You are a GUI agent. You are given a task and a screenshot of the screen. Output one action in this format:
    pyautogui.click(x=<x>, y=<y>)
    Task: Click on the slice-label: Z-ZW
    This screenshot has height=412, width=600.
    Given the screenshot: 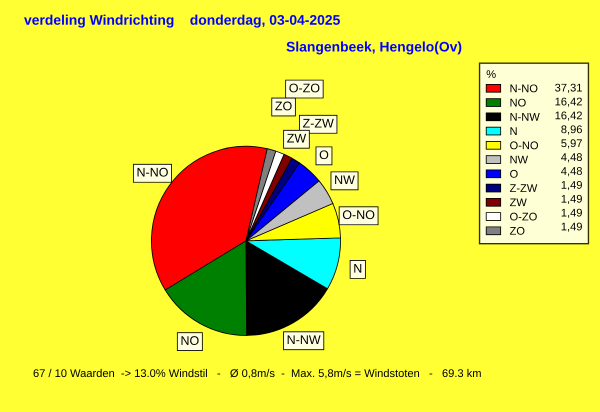 What is the action you would take?
    pyautogui.click(x=318, y=123)
    